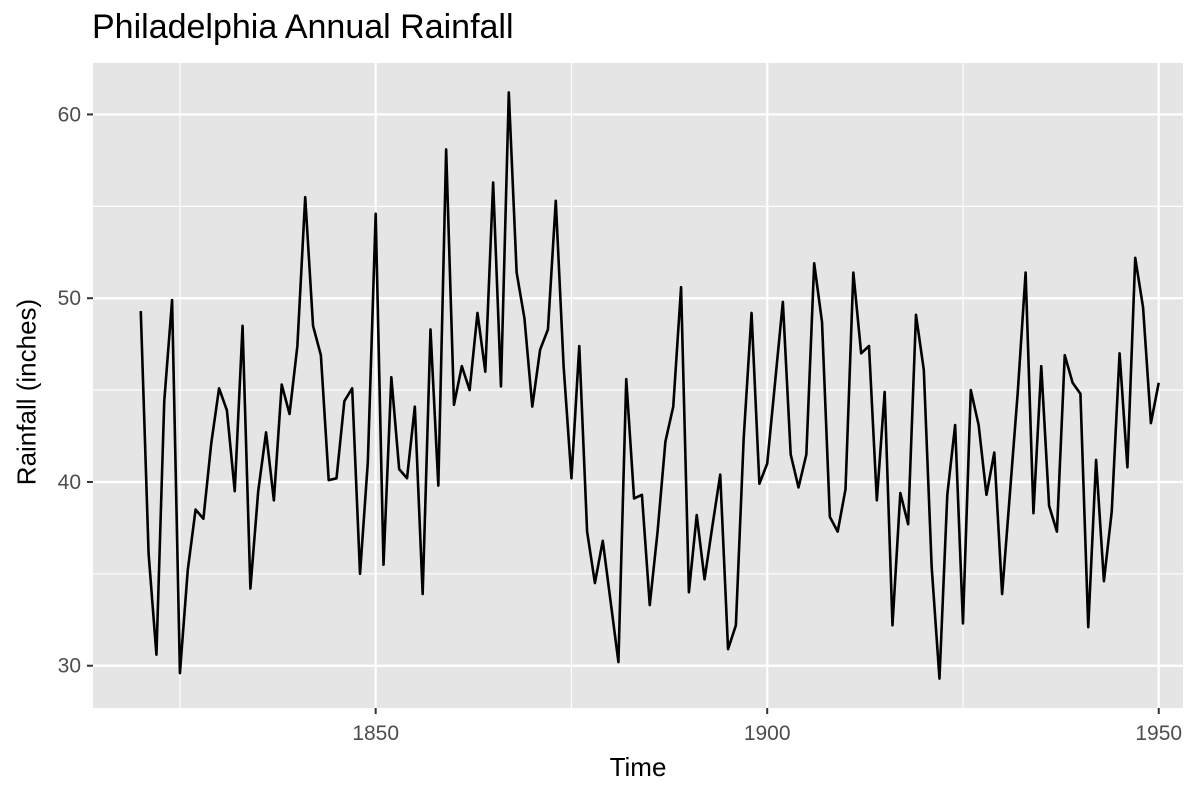 The height and width of the screenshot is (800, 1200). What do you see at coordinates (638, 767) in the screenshot?
I see `x-axis-title: Time` at bounding box center [638, 767].